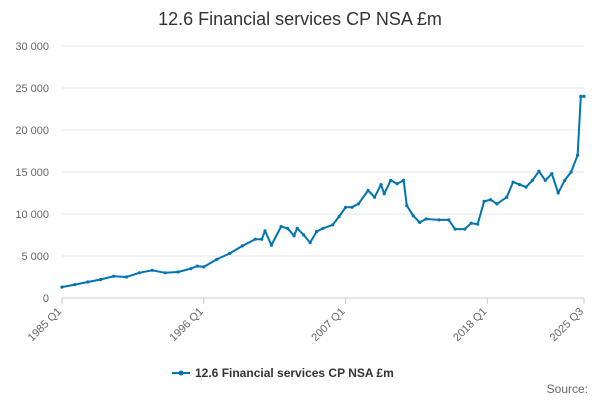 Image resolution: width=600 pixels, height=400 pixels. I want to click on x-tick-label: 2007 Q1, so click(328, 325).